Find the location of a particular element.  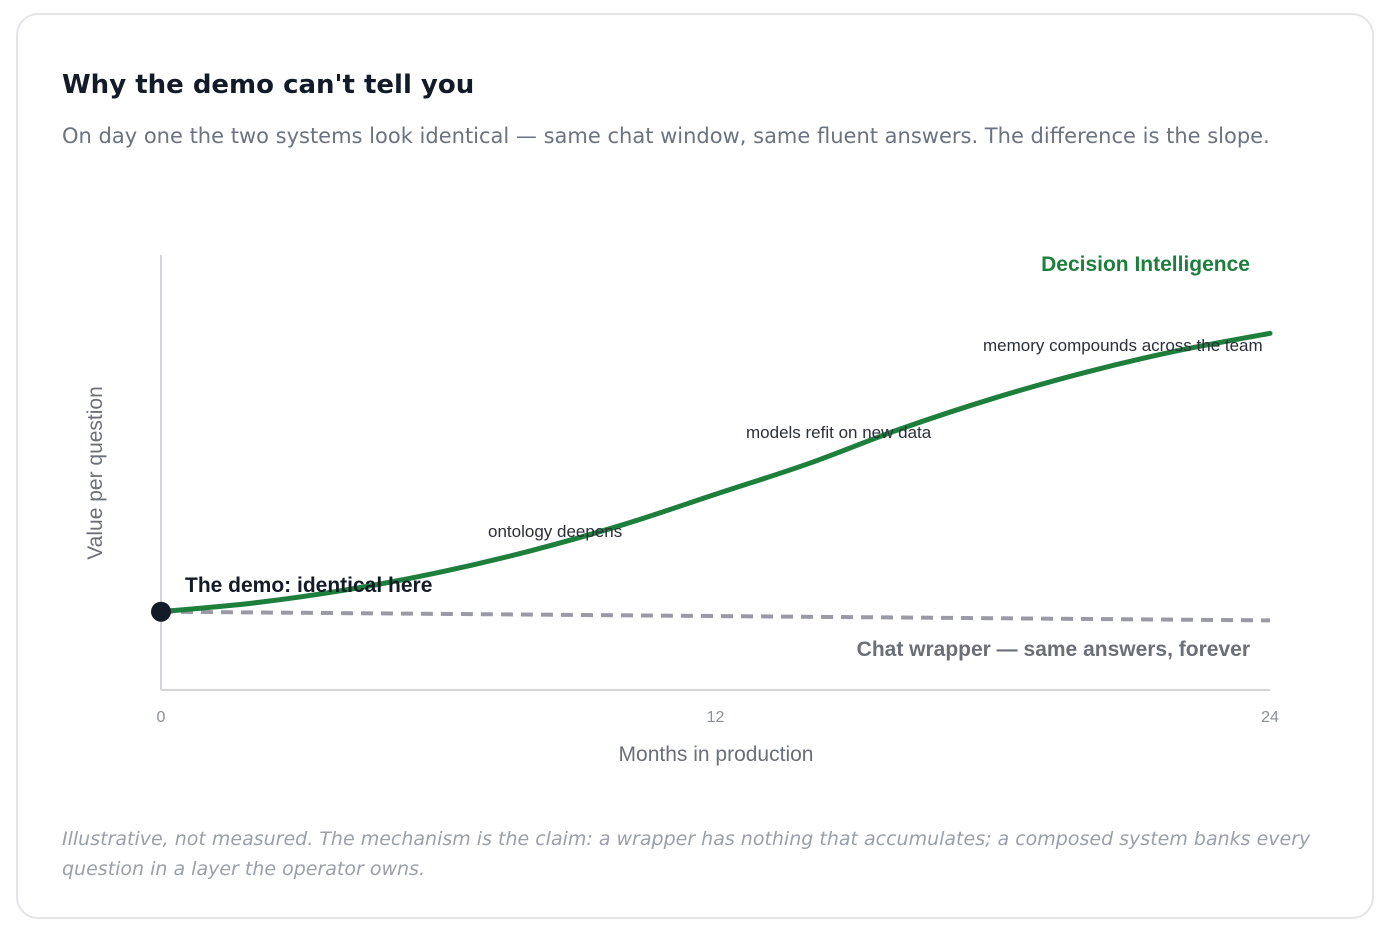

annotation-memory: memory compounds across the team is located at coordinates (1123, 345).